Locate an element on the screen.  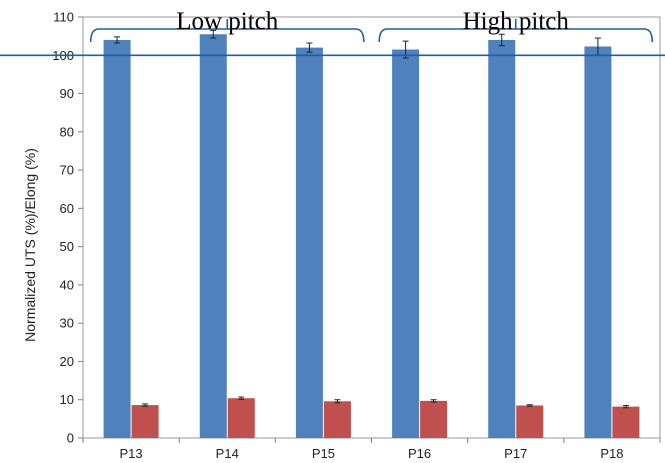
bar-P18-elong is located at coordinates (626, 422).